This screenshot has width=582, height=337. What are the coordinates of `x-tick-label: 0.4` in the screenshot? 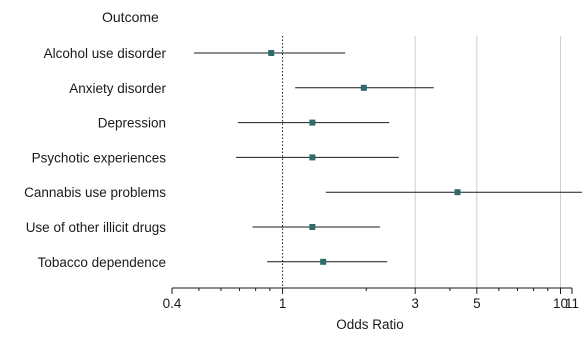 It's located at (172, 303).